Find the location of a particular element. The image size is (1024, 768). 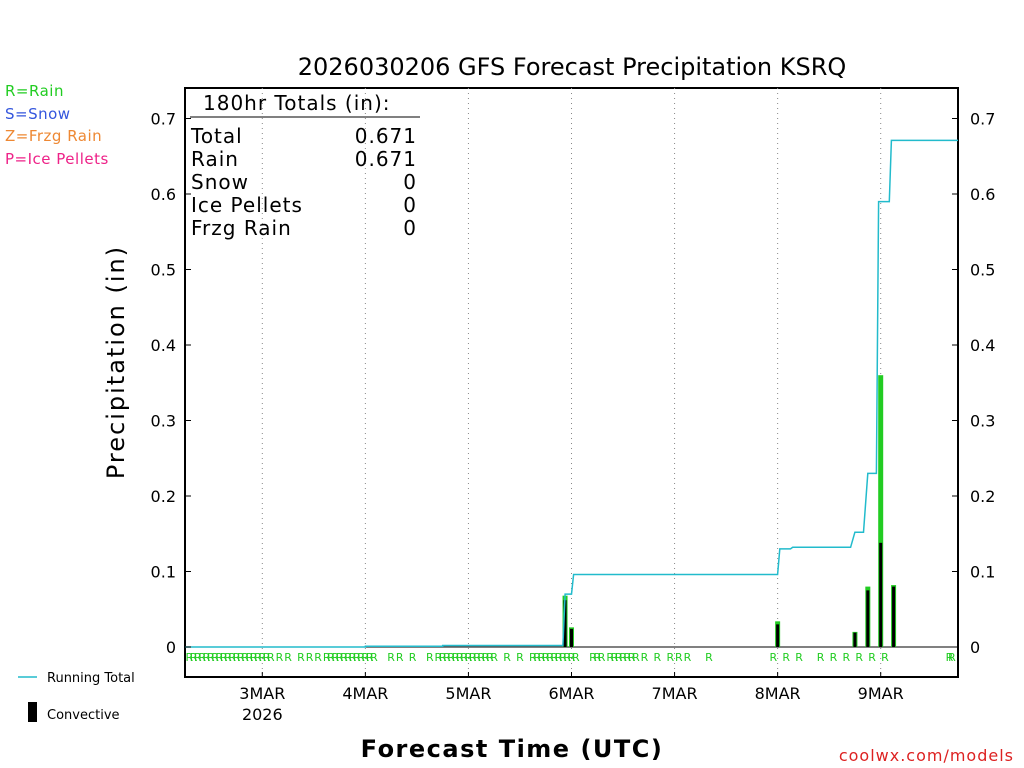

totals-value-total: 0.671 is located at coordinates (386, 136).